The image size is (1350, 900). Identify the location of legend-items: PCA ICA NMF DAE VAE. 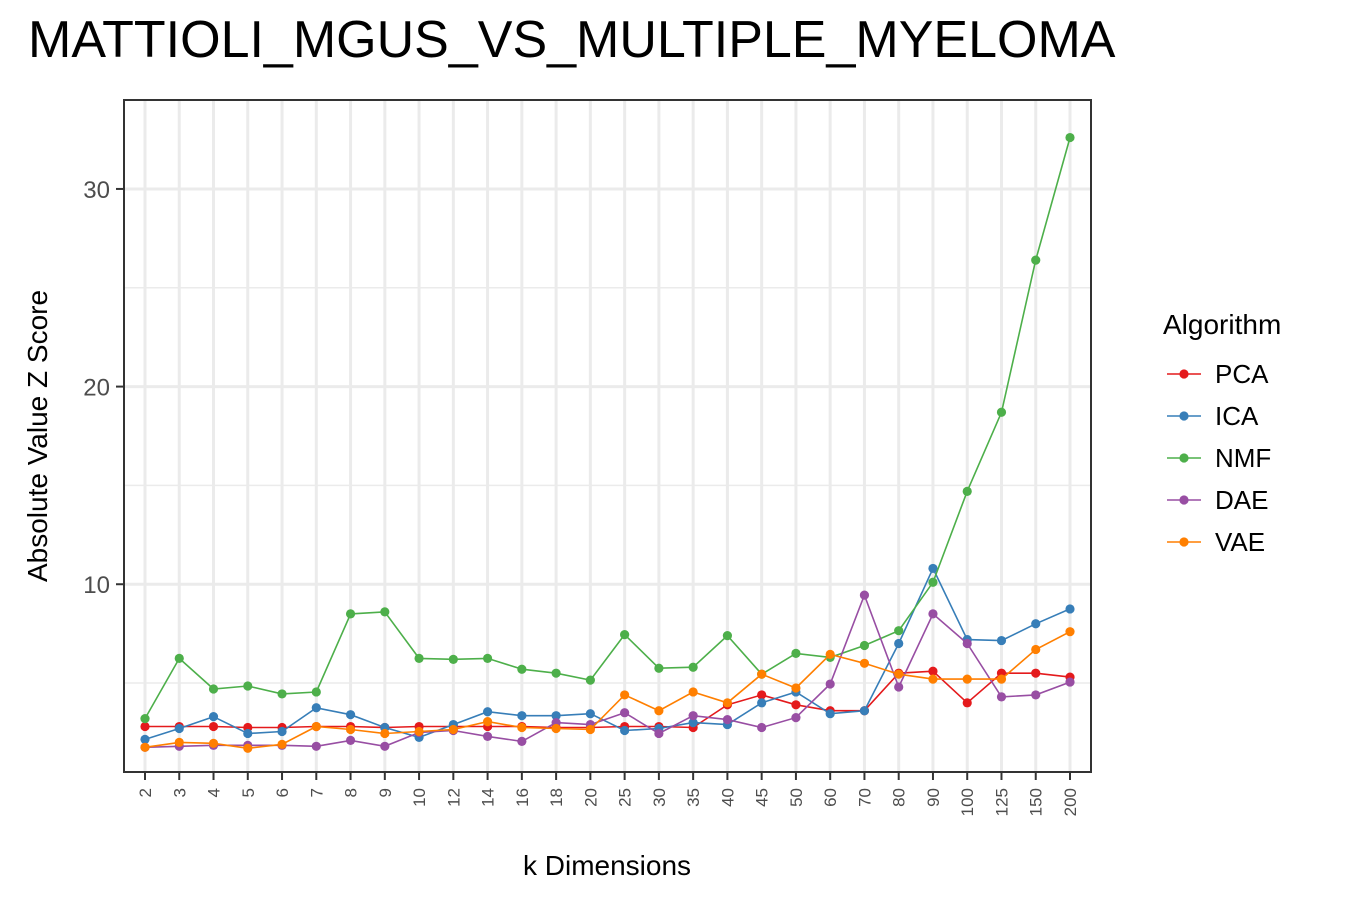
(1219, 458).